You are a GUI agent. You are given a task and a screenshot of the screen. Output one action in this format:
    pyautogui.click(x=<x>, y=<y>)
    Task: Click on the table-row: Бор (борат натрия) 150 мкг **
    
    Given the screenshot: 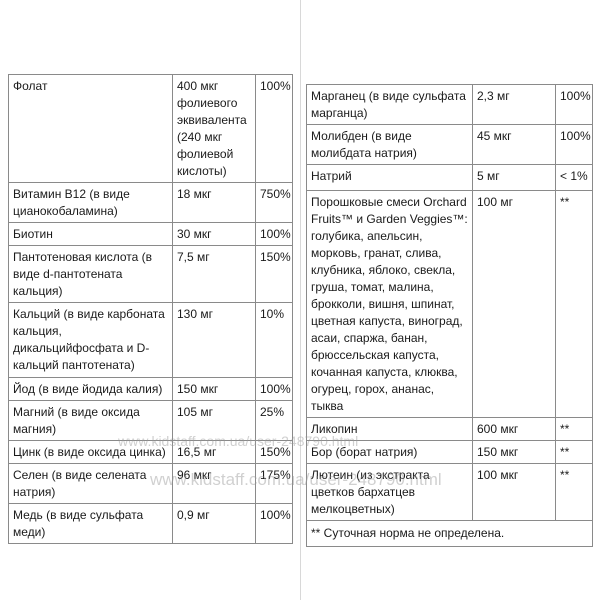 What is the action you would take?
    pyautogui.click(x=449, y=452)
    